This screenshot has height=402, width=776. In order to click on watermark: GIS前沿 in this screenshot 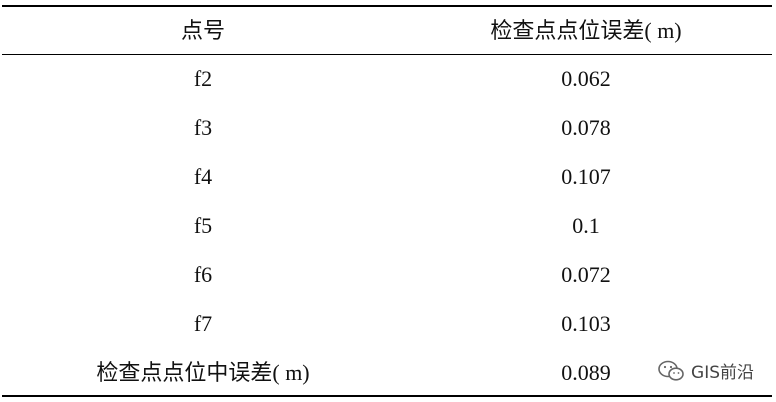, I will do `click(705, 370)`.